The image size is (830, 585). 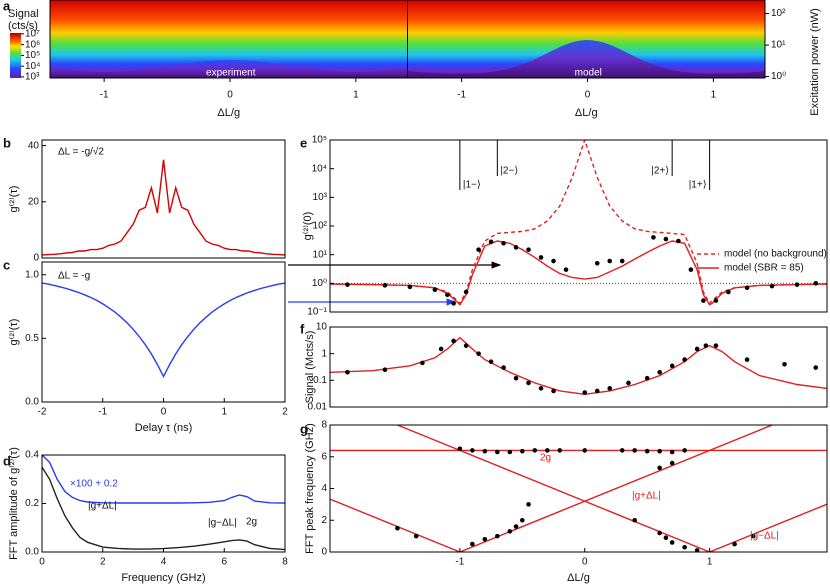 I want to click on heatmap-name: model, so click(x=588, y=73).